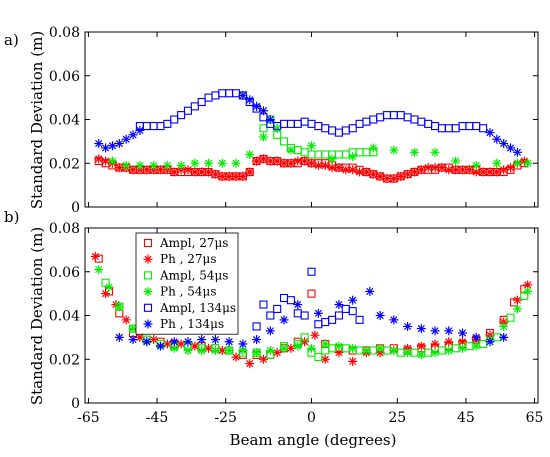  I want to click on x-tick-label: -65, so click(88, 418).